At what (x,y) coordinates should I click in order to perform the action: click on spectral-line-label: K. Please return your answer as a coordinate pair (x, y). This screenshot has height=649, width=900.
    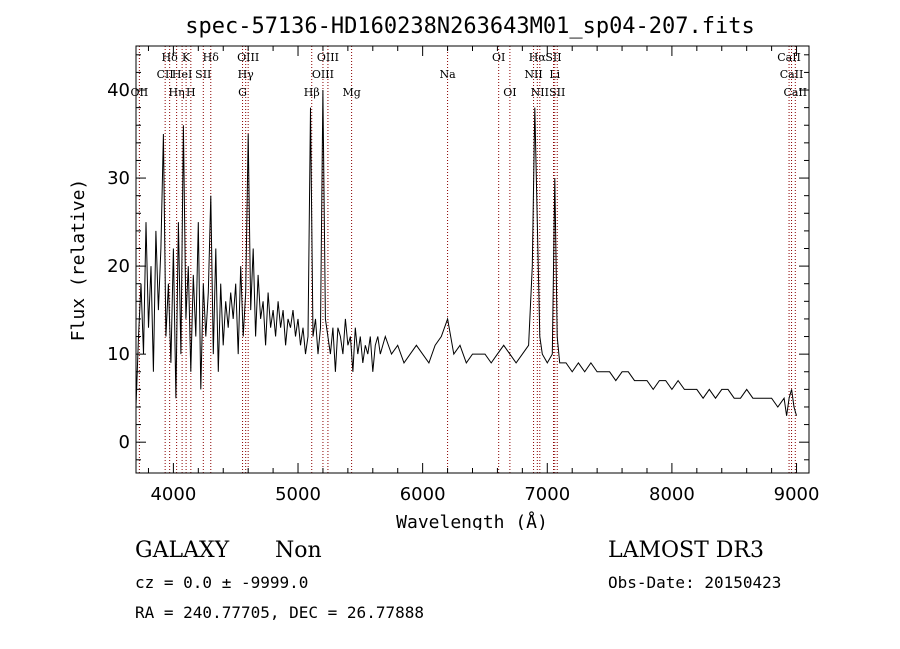
    Looking at the image, I should click on (186, 57).